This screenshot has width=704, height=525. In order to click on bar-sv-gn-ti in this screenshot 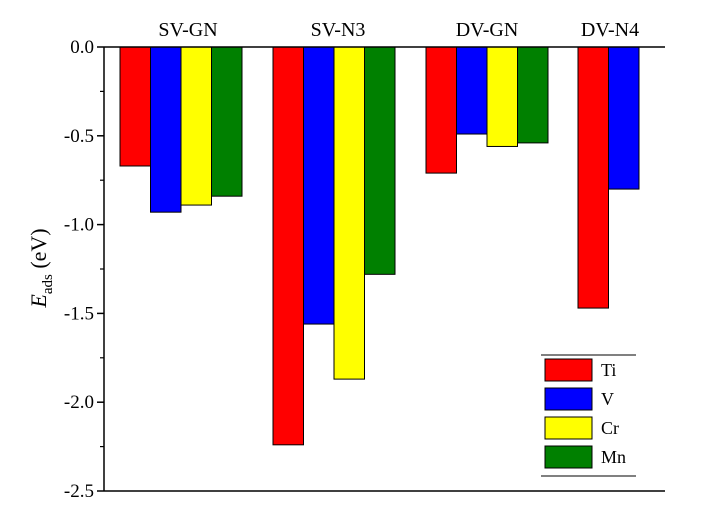, I will do `click(135, 106)`.